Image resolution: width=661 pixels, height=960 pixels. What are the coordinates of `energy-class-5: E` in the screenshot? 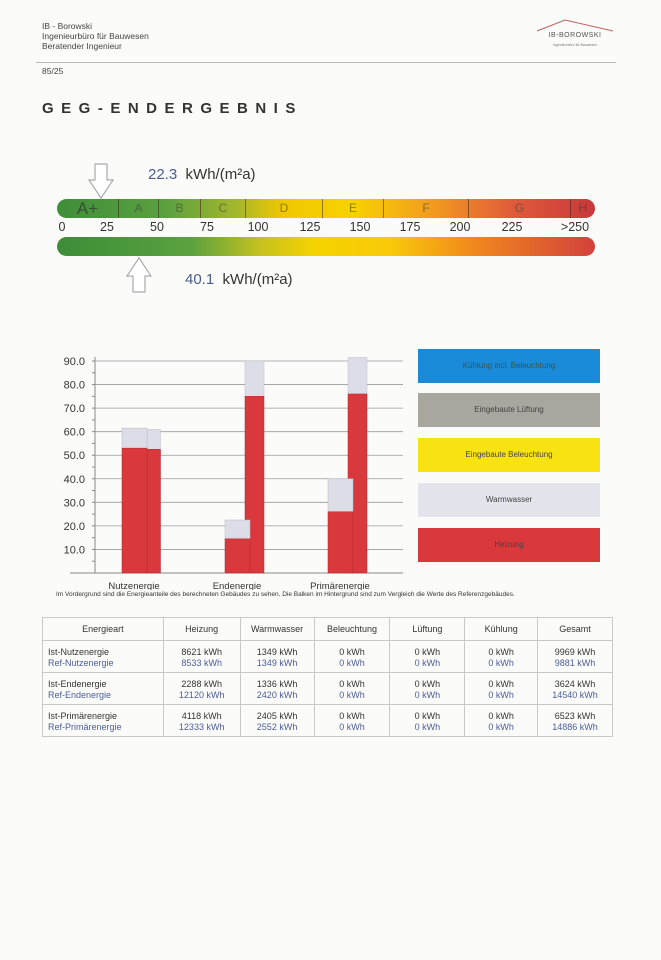 It's located at (352, 208).